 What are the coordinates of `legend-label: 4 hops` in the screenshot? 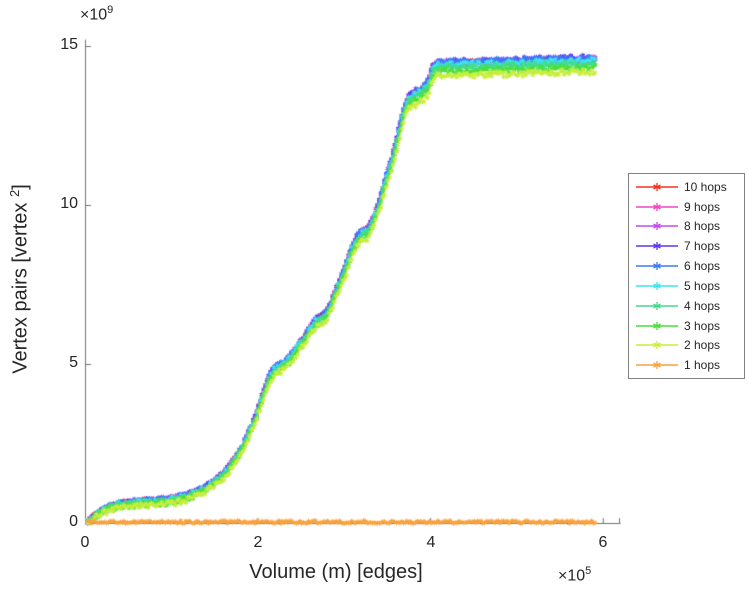 It's located at (702, 305).